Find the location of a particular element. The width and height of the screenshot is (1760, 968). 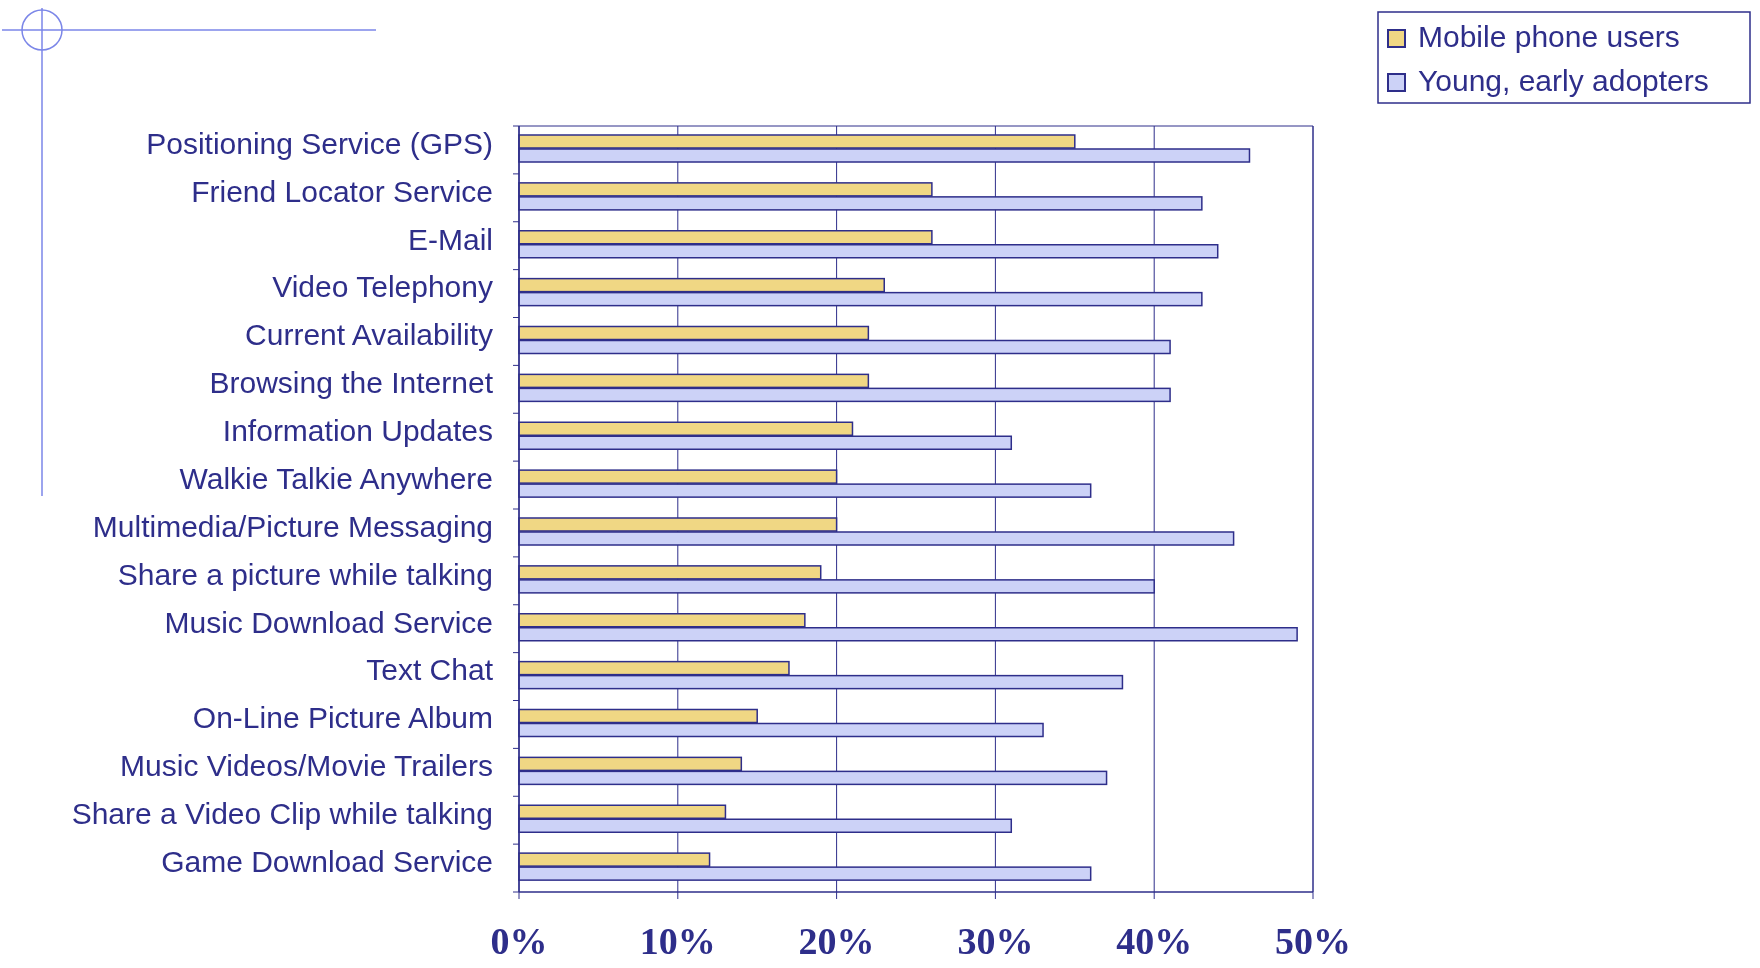

legend-label: Mobile phone users is located at coordinates (1549, 36).